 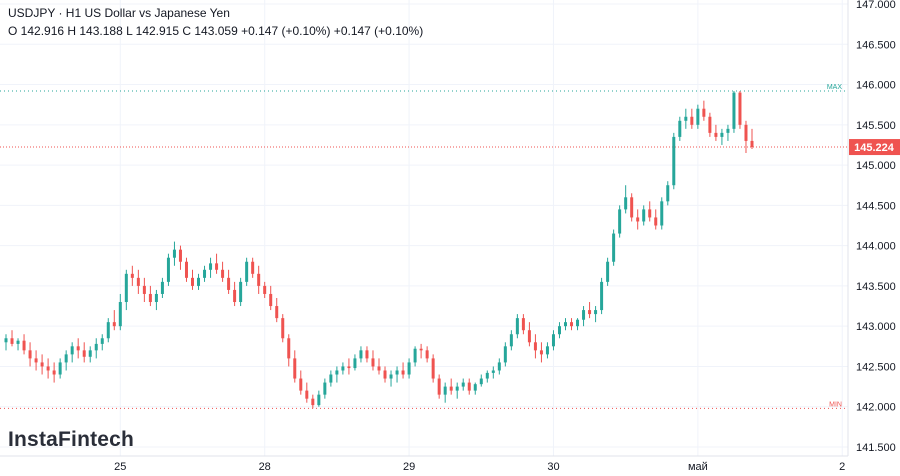 I want to click on y-tick-label: 142.500, so click(x=876, y=367).